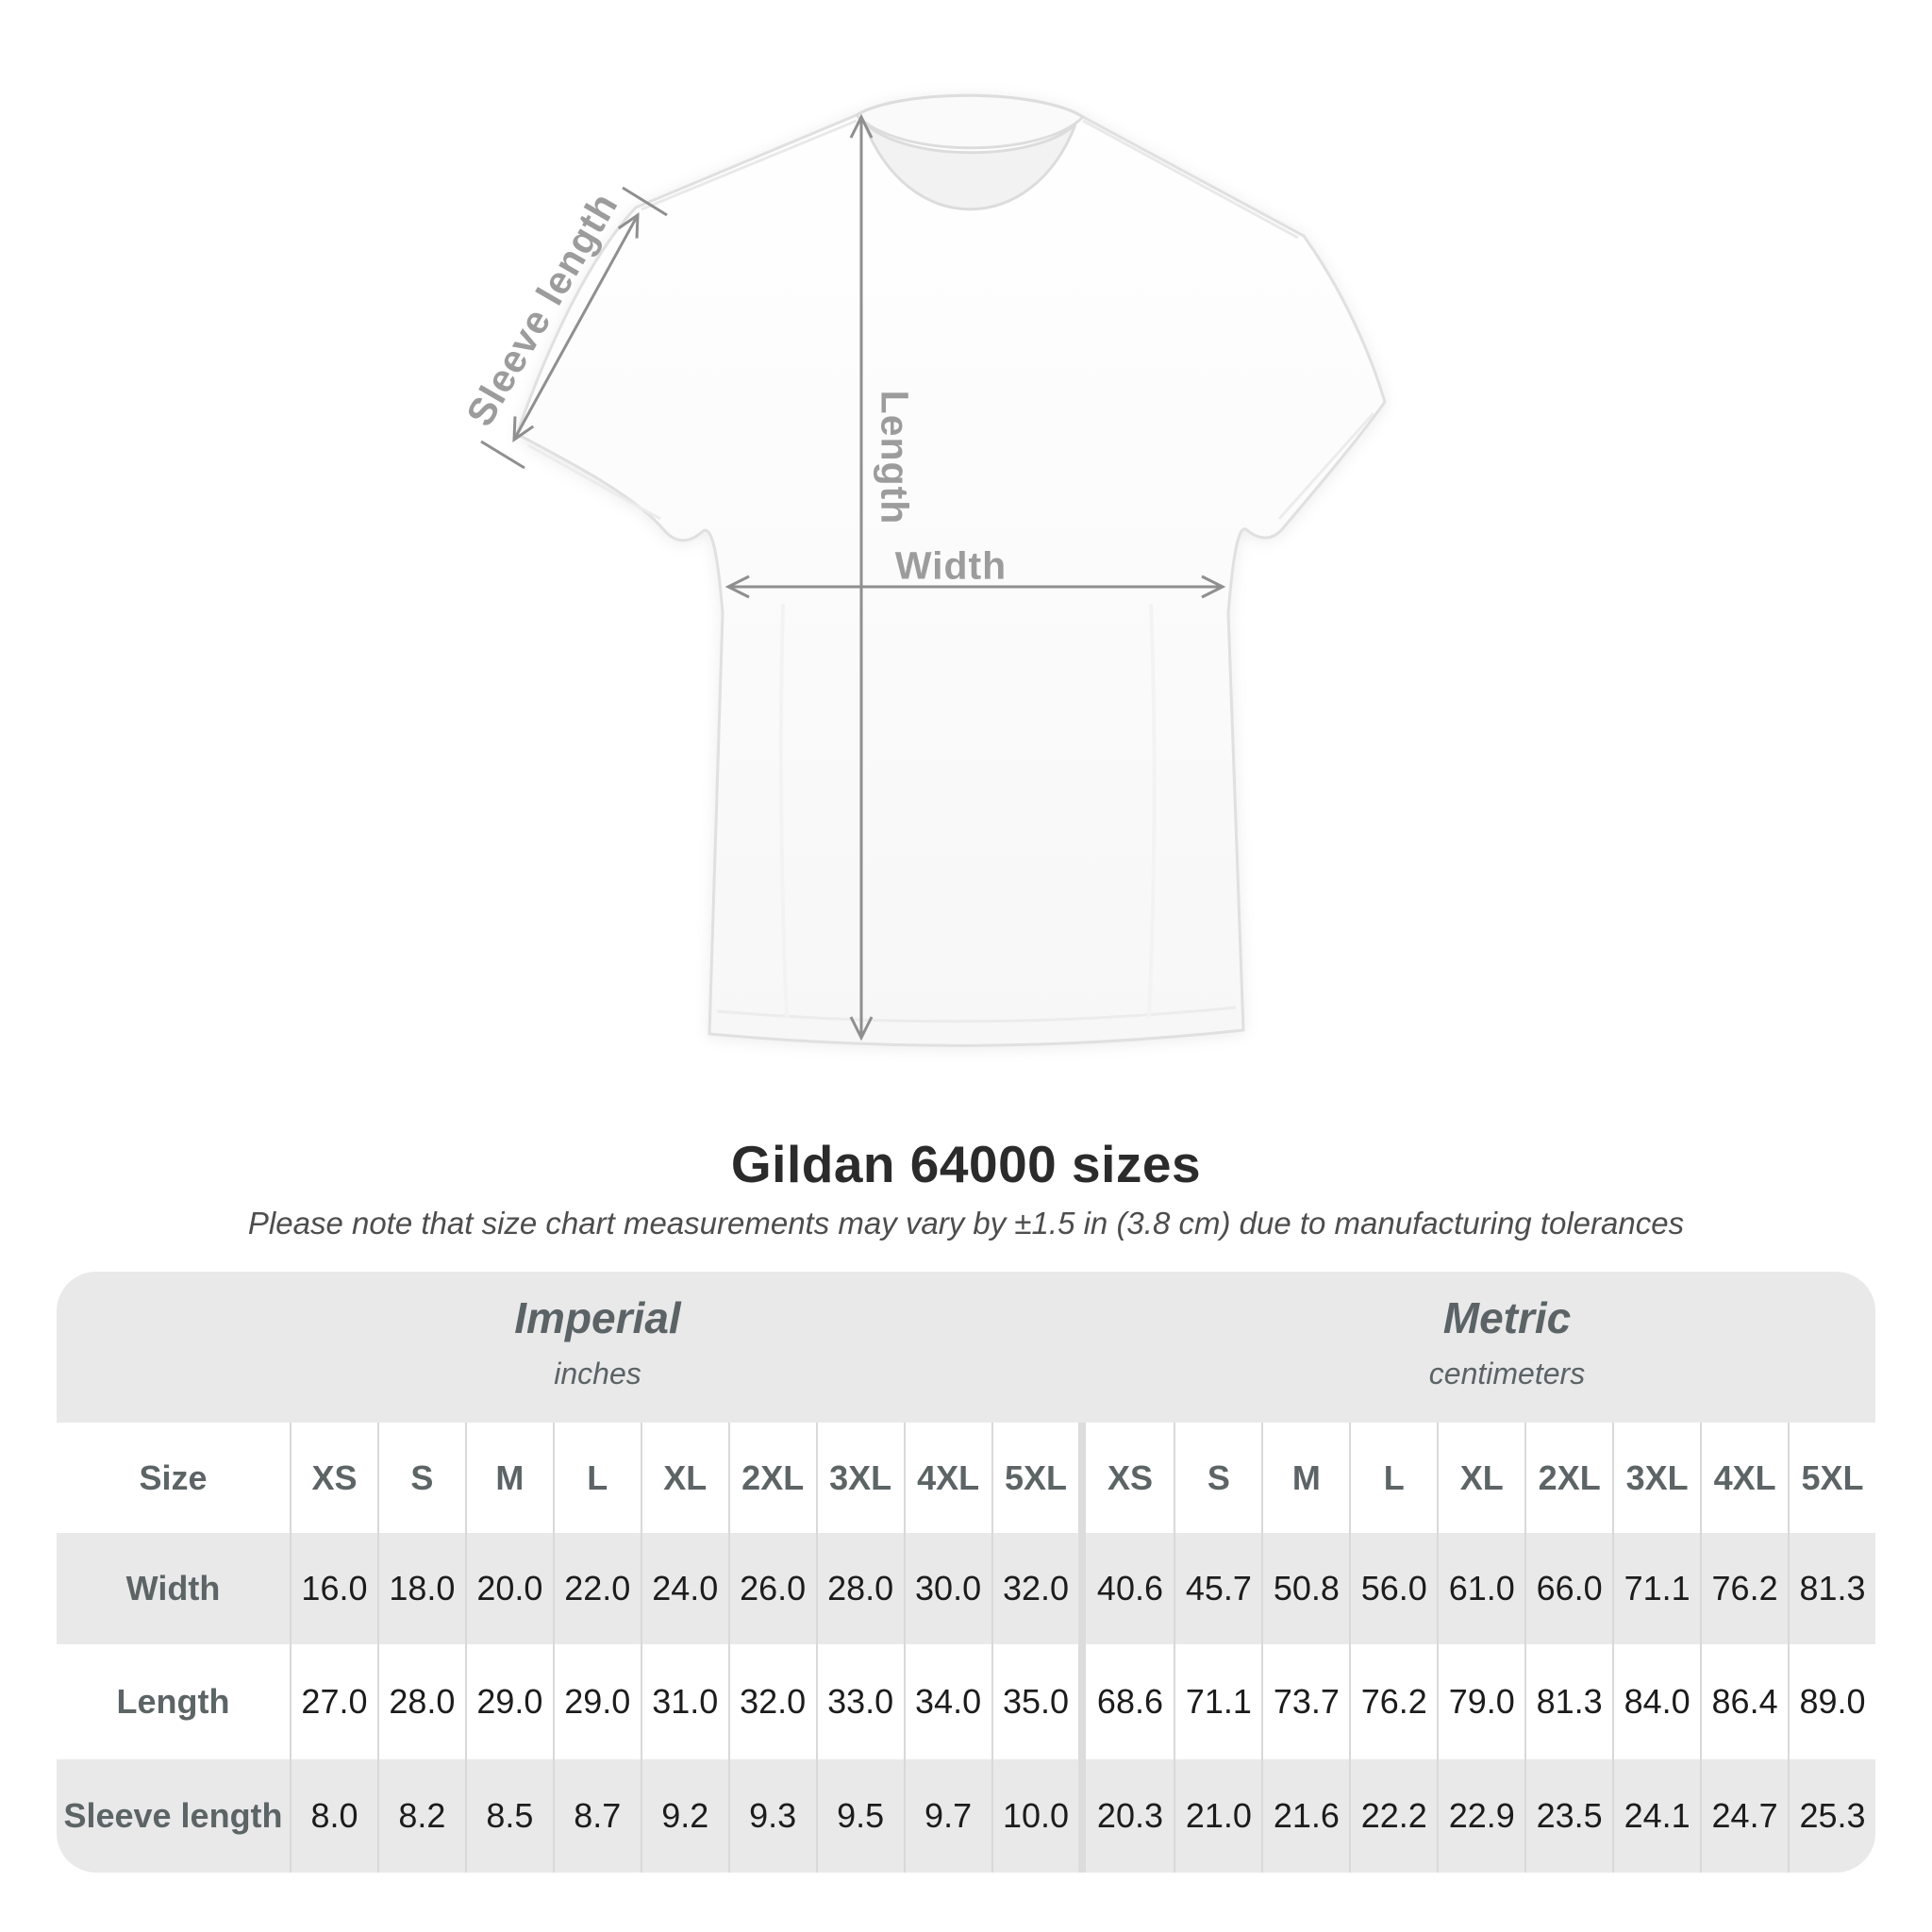 The image size is (1932, 1932). What do you see at coordinates (966, 1164) in the screenshot?
I see `page-title: Gildan 64000 sizes` at bounding box center [966, 1164].